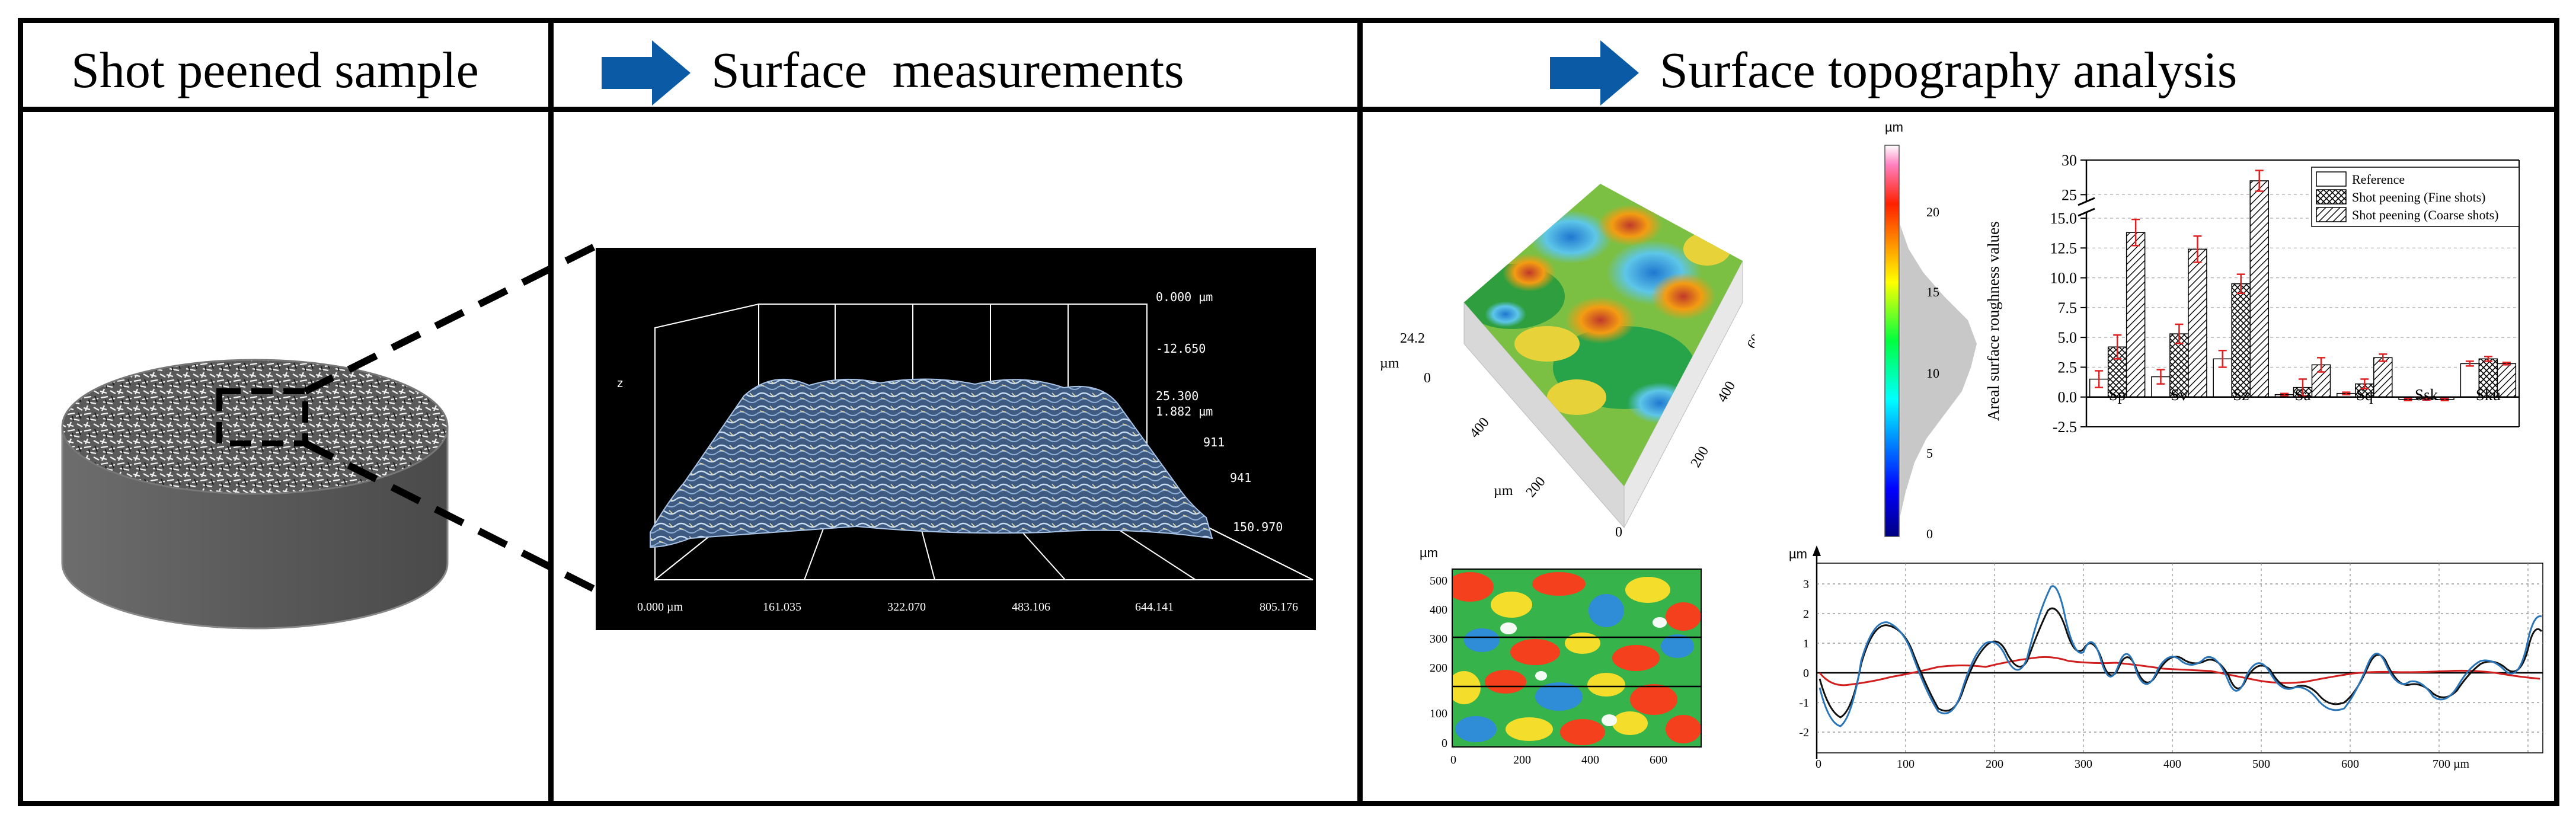 The width and height of the screenshot is (2576, 824). What do you see at coordinates (1561, 655) in the screenshot?
I see `heightmap-2d: µm` at bounding box center [1561, 655].